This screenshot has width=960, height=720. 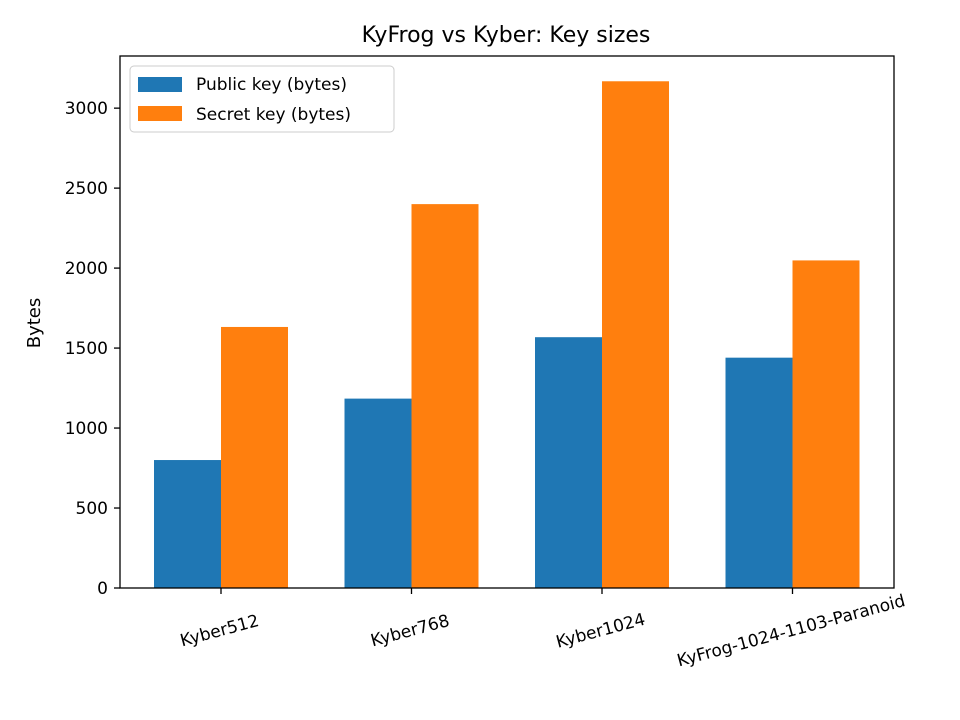 I want to click on bar-secret-key-kyfrog-1024-1103-paranoid, so click(x=826, y=424).